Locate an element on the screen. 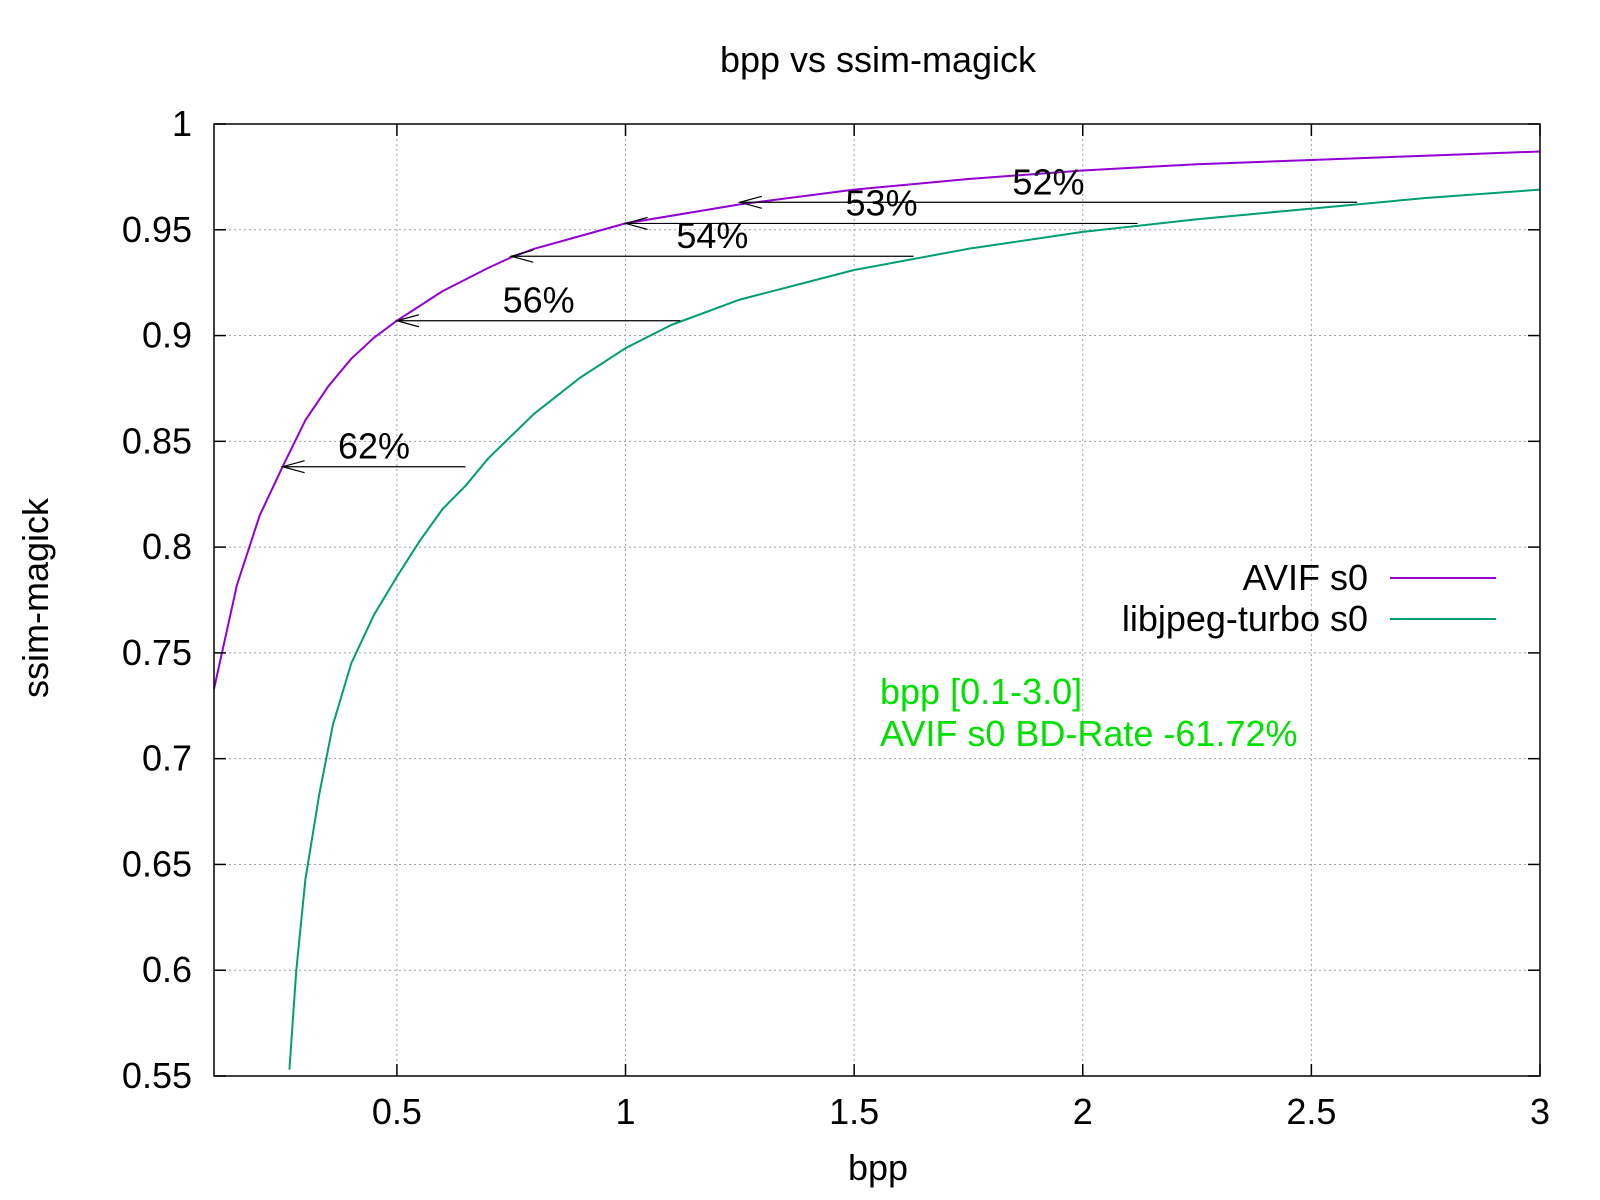 The height and width of the screenshot is (1200, 1600). legend: AVIF s0 libjpeg-turbo s0 is located at coordinates (1309, 598).